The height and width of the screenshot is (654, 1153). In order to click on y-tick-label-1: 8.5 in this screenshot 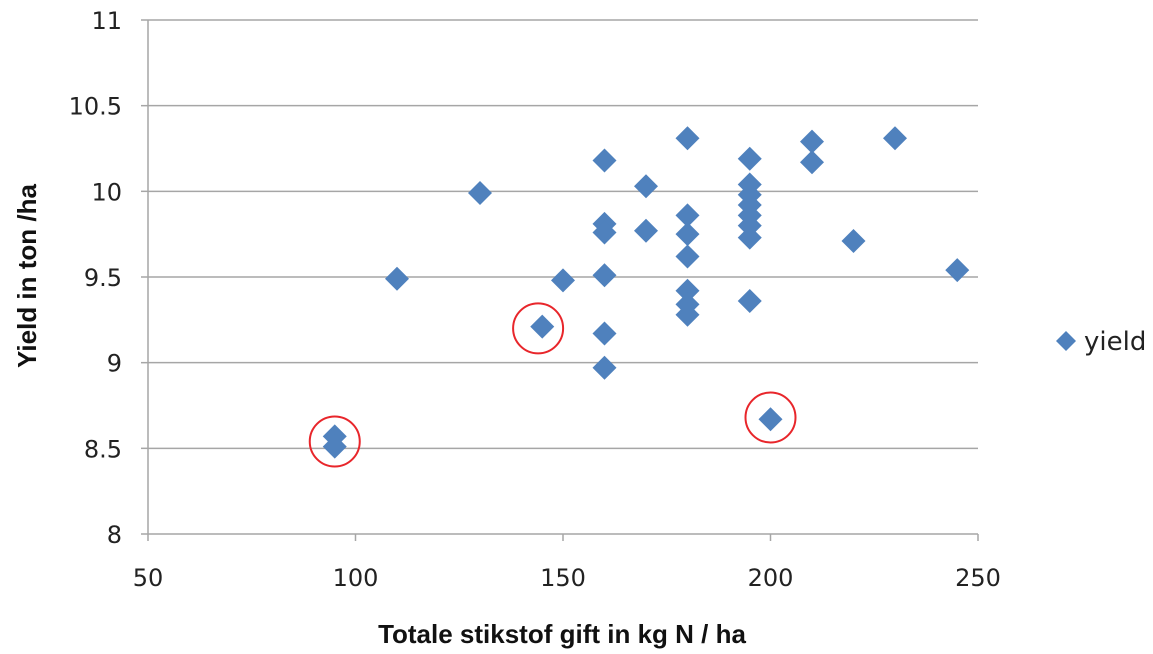, I will do `click(103, 449)`.